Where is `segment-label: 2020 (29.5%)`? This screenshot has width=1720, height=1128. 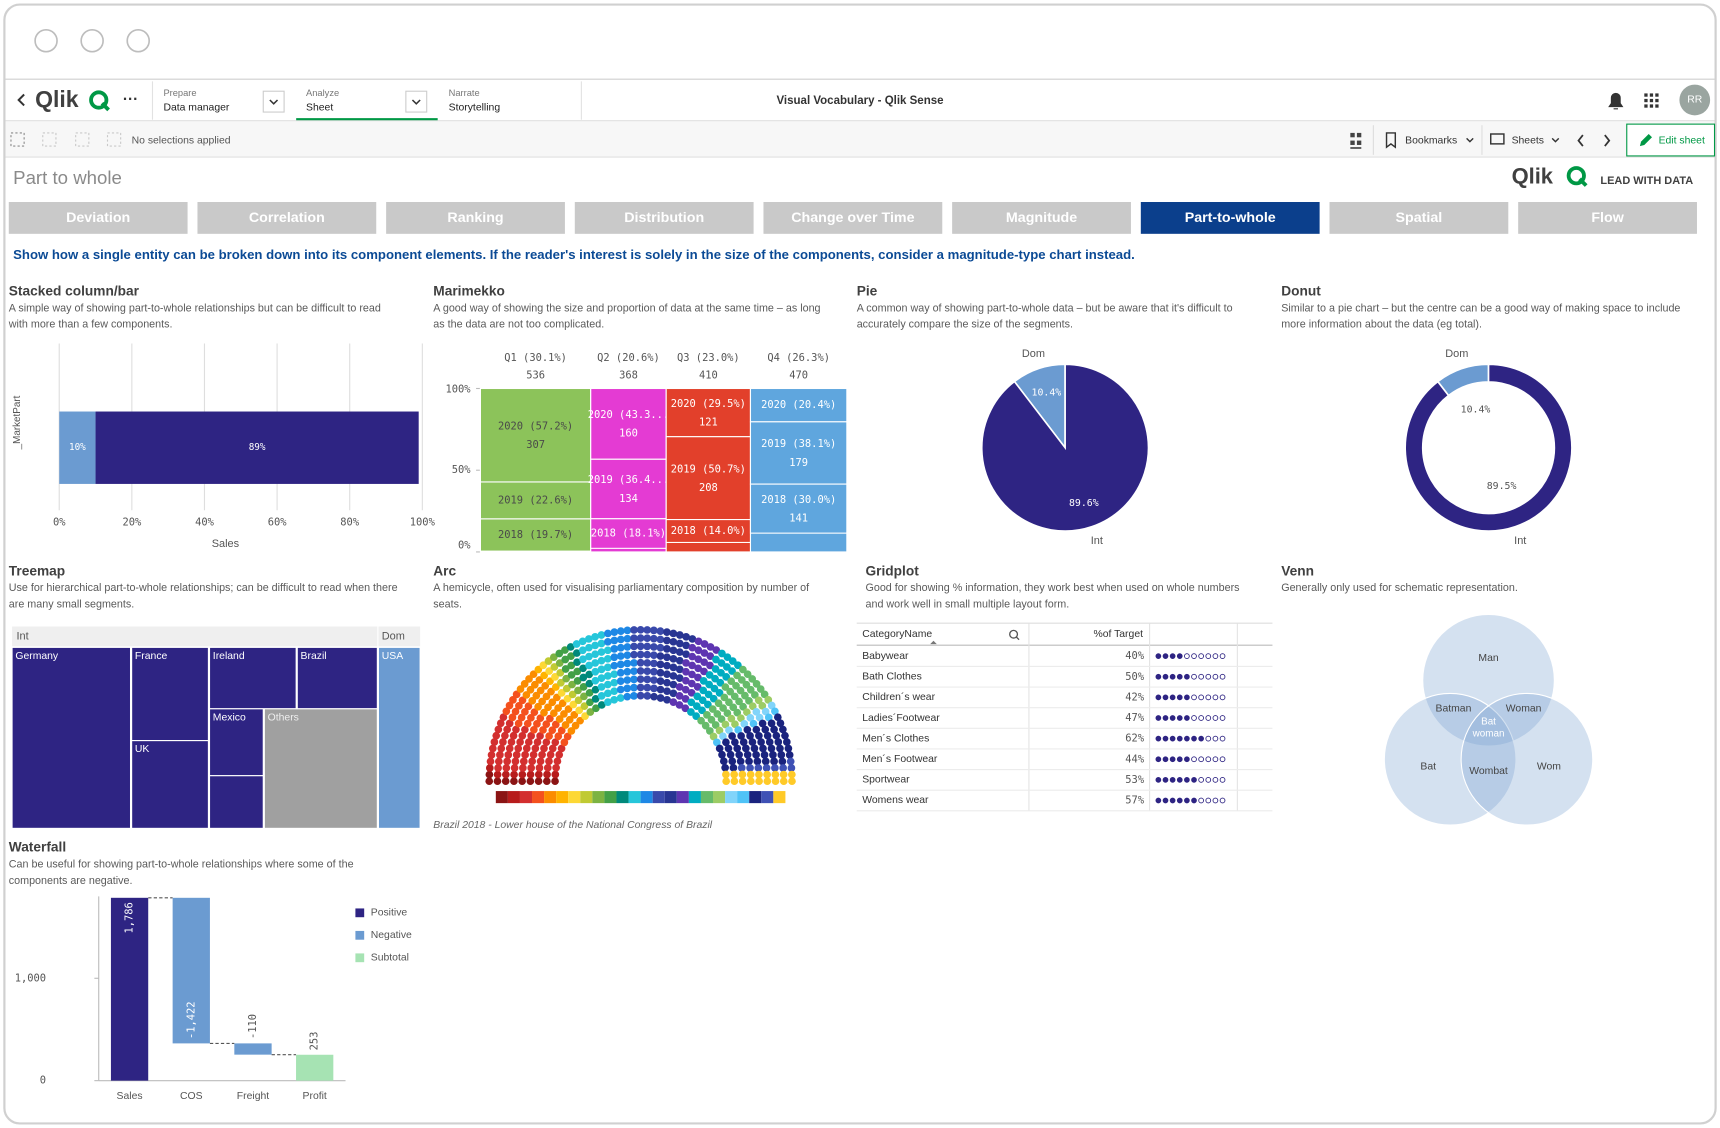
segment-label: 2020 (29.5%) is located at coordinates (708, 404).